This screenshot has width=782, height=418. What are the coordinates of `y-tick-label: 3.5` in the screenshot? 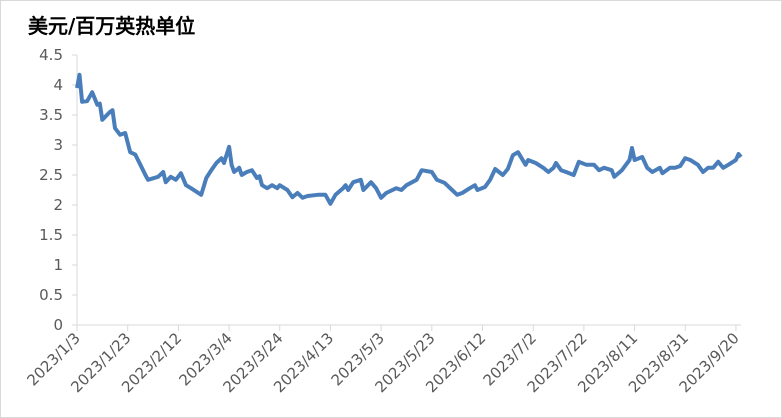 It's located at (51, 115).